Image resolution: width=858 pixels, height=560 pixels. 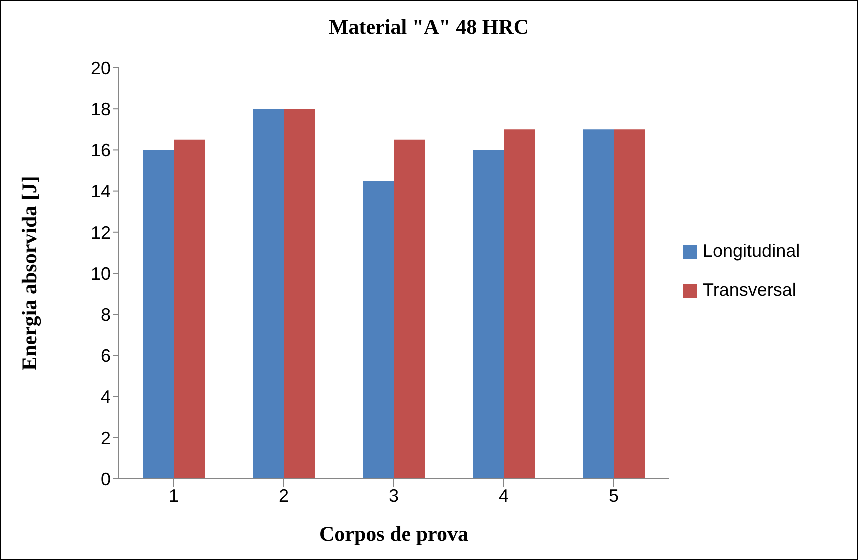 What do you see at coordinates (394, 534) in the screenshot?
I see `x-axis-title: Corpos de prova` at bounding box center [394, 534].